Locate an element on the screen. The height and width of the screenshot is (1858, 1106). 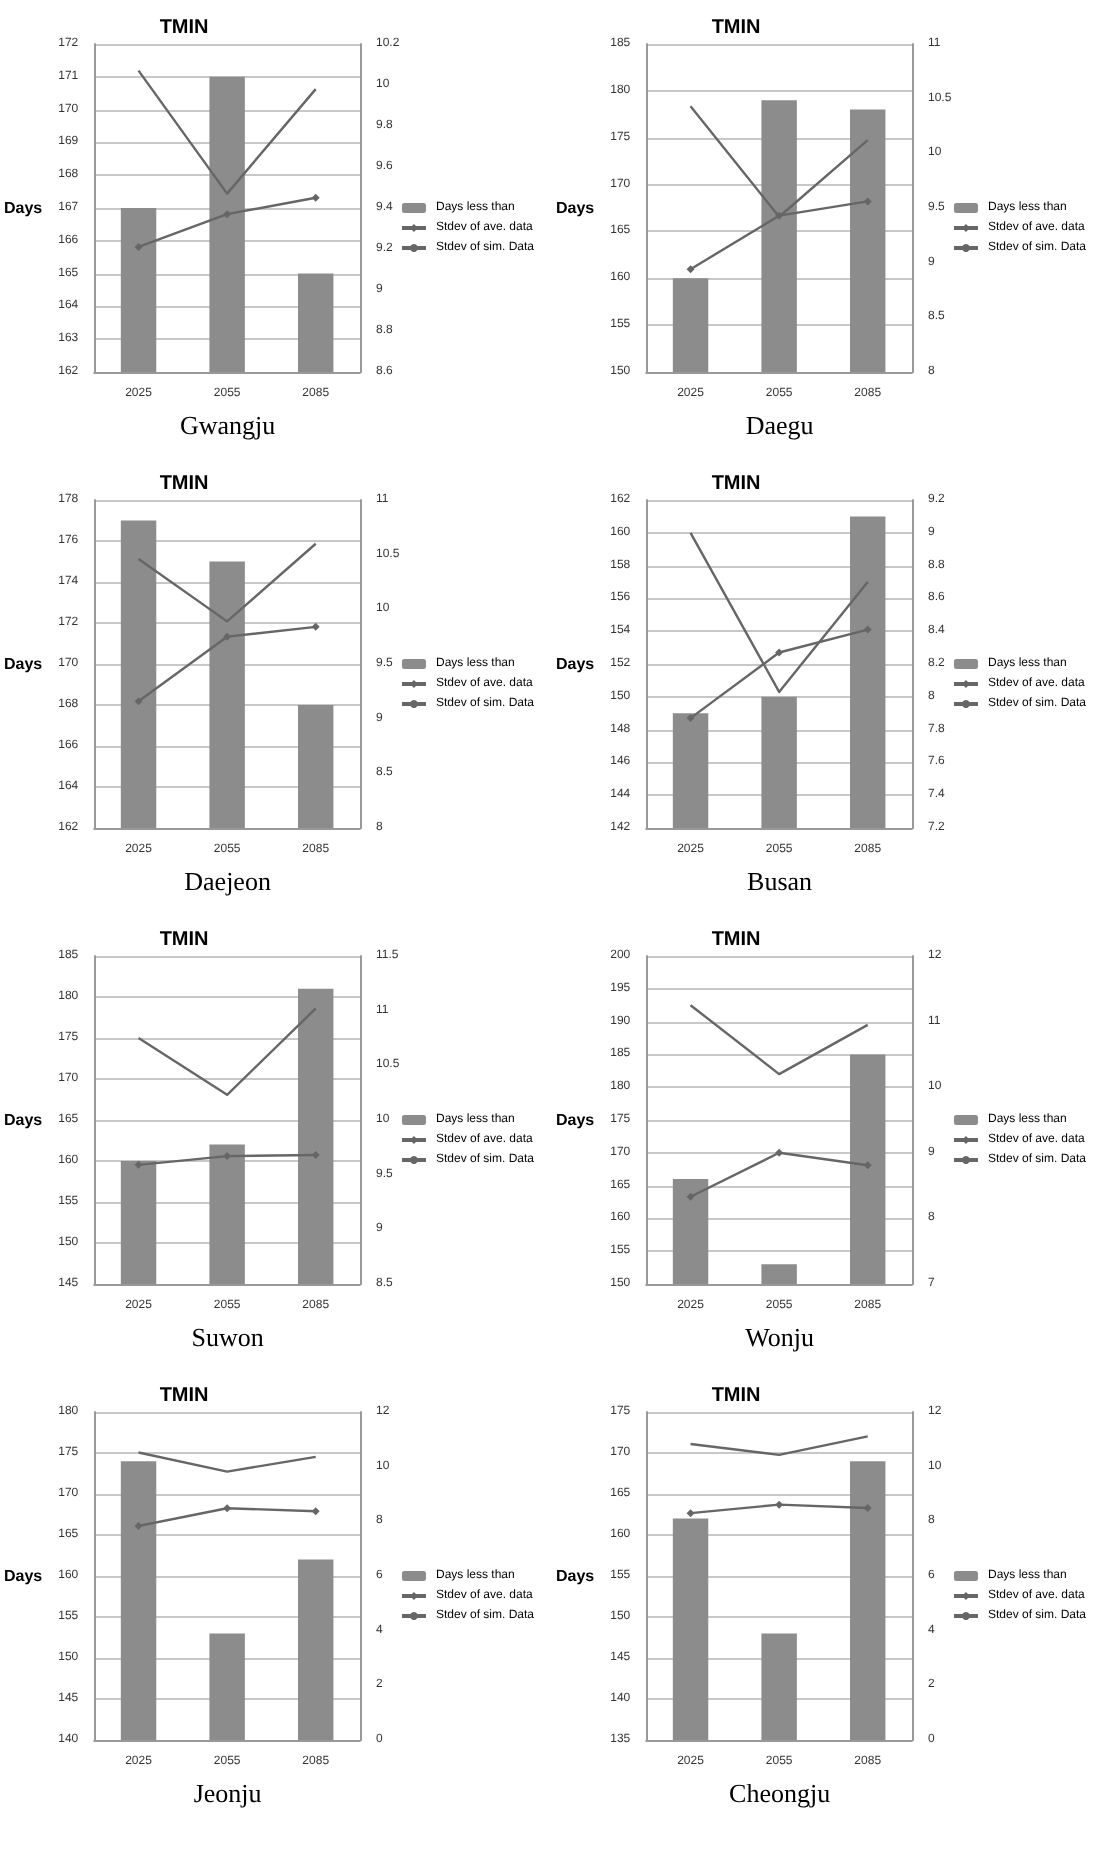
text: Jeonju is located at coordinates (228, 1793).